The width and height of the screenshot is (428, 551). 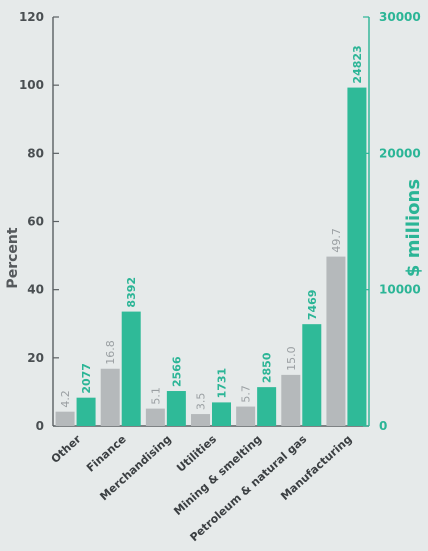 I want to click on data-label-millions: 7469, so click(x=312, y=305).